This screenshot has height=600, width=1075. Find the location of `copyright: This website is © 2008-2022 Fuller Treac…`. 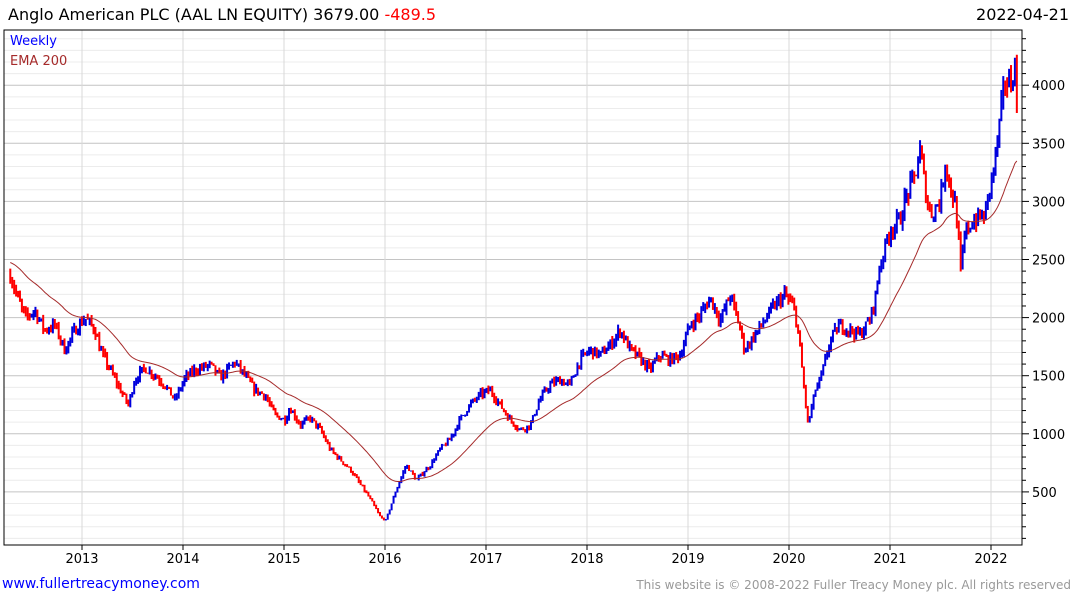

copyright: This website is © 2008-2022 Fuller Treac… is located at coordinates (853, 585).